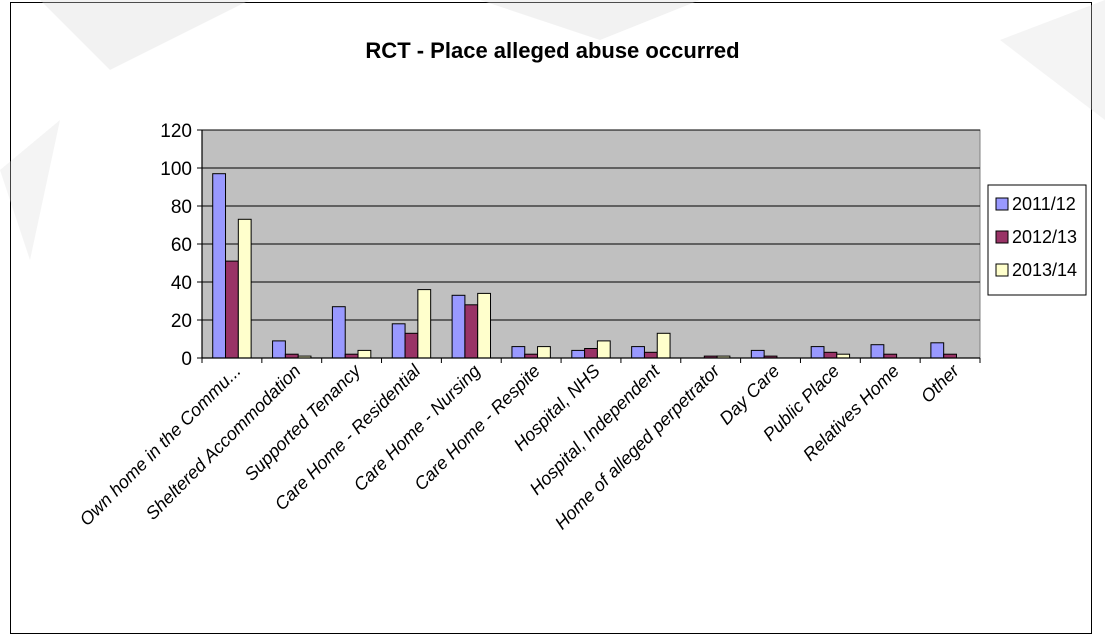 The width and height of the screenshot is (1105, 636). Describe the element at coordinates (181, 245) in the screenshot. I see `y-tick-label: 60` at that location.